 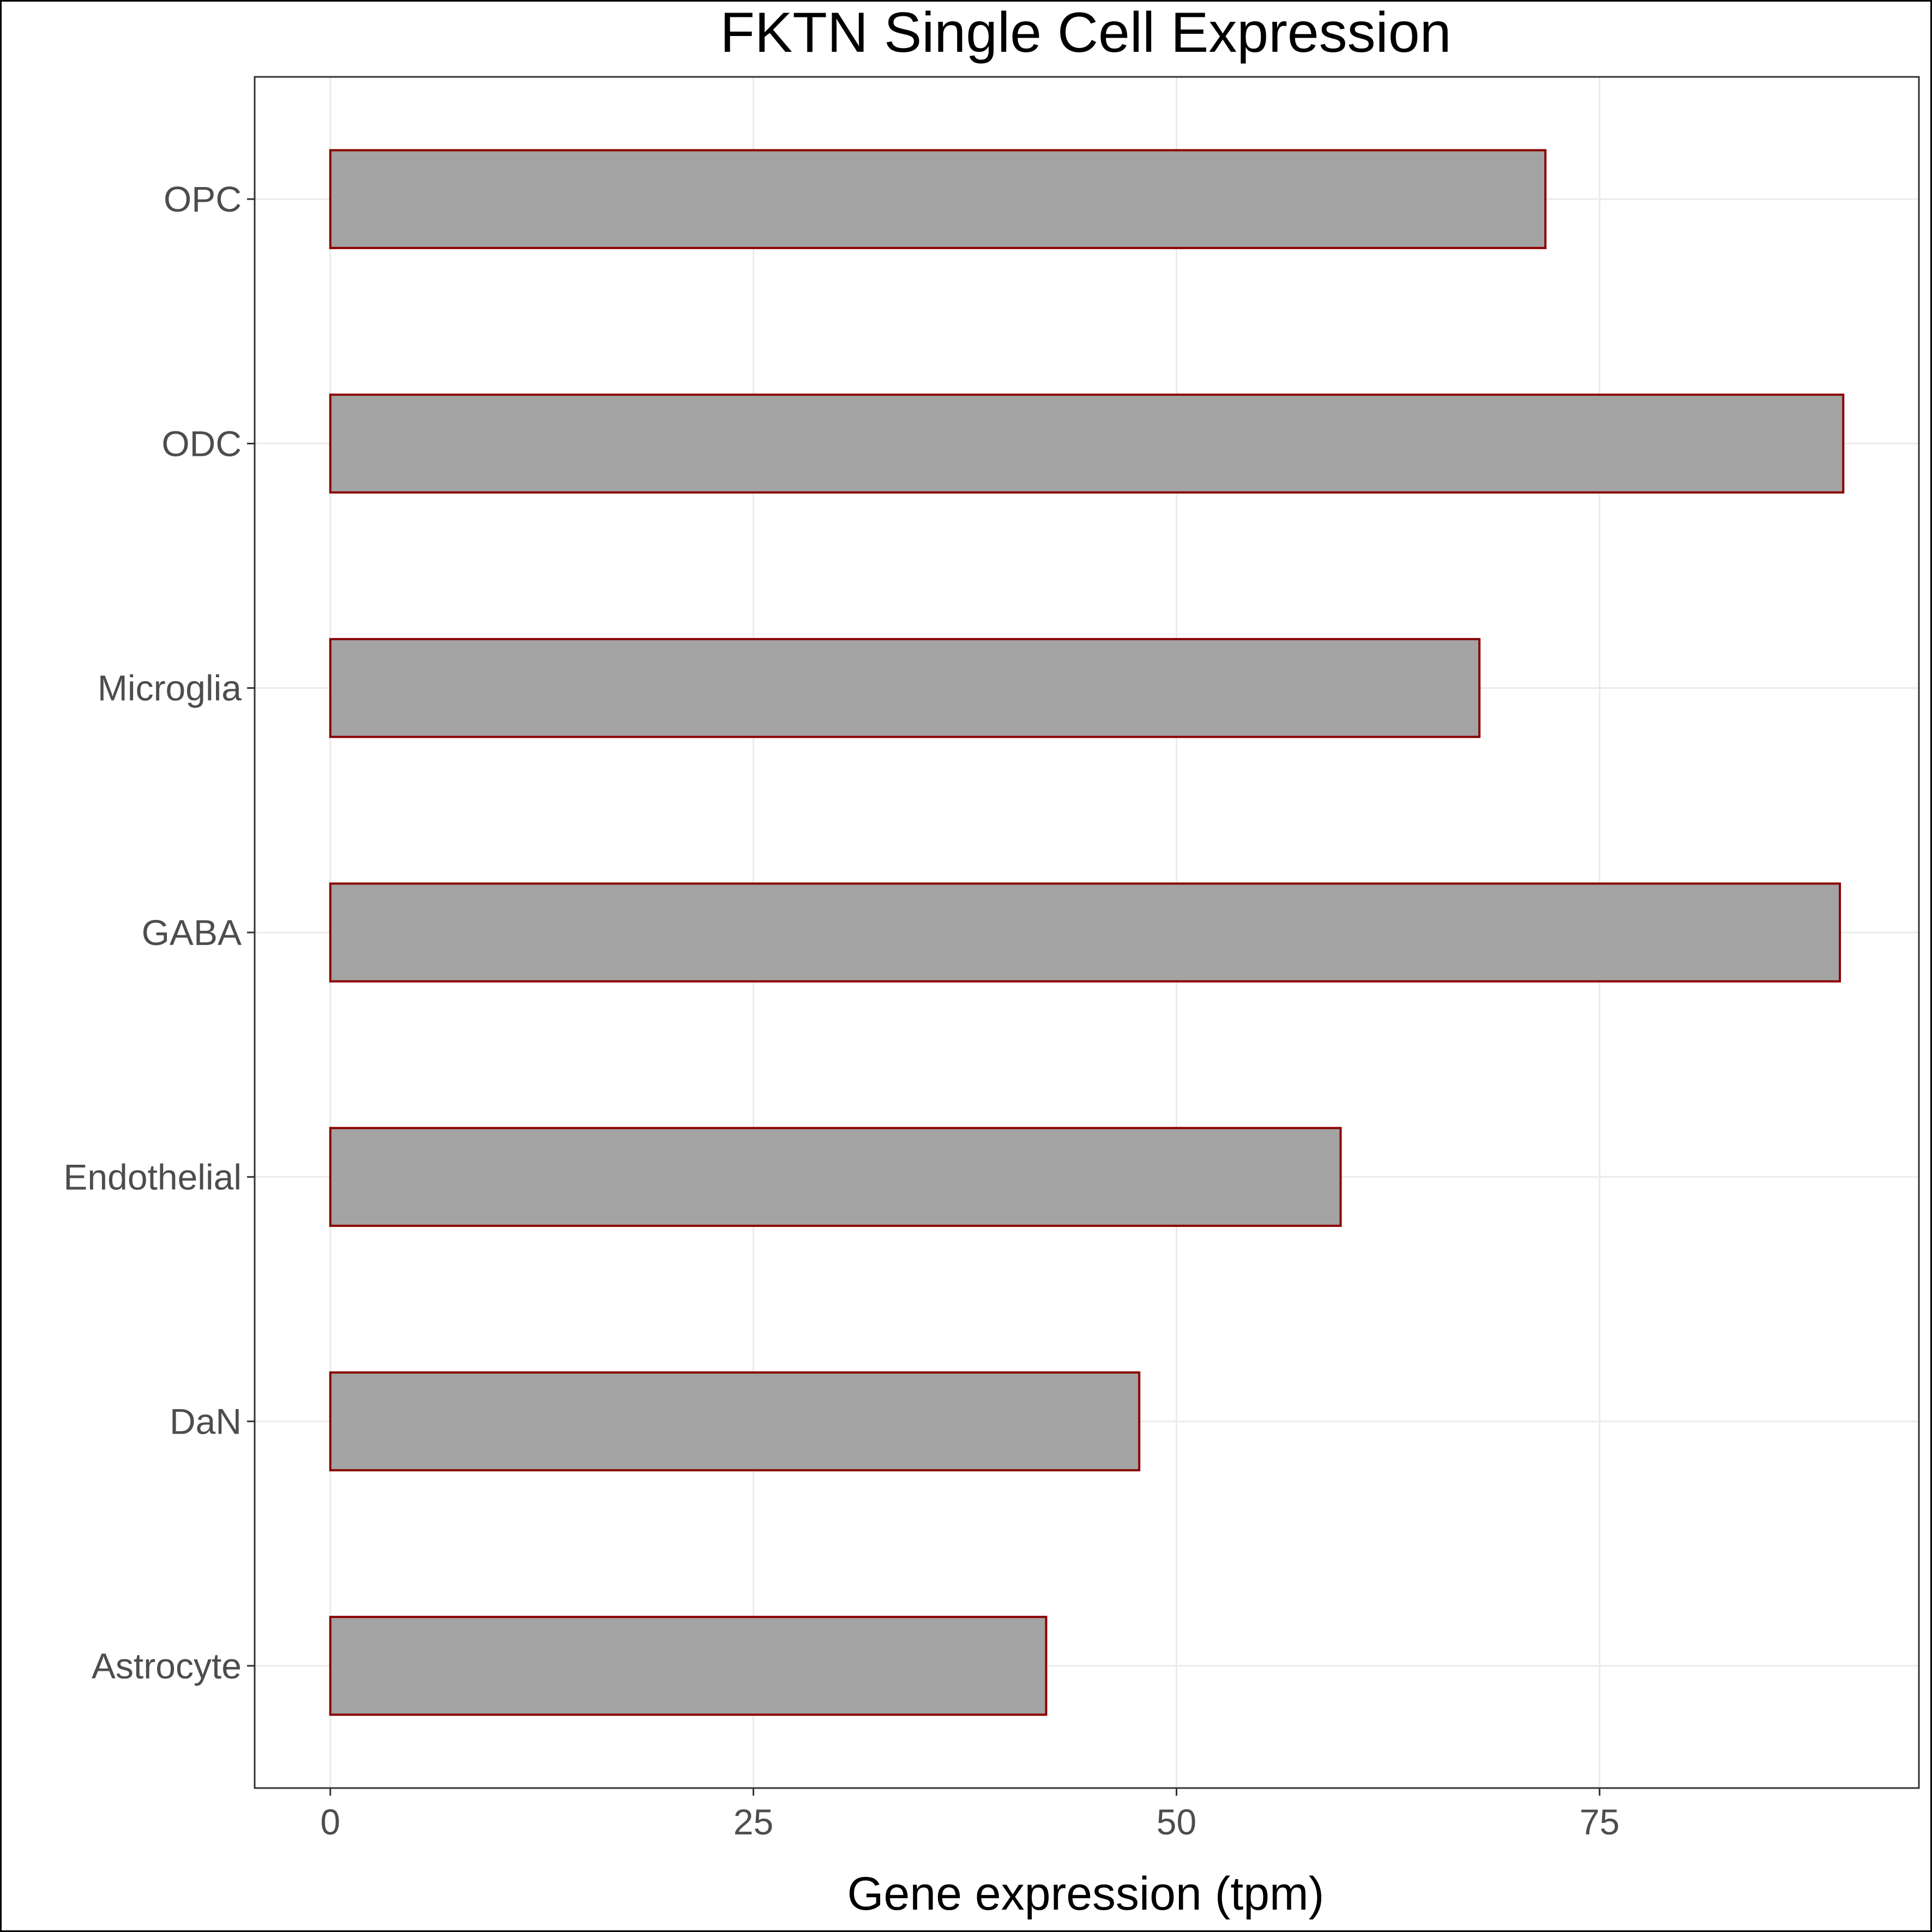 I want to click on y-tick-label: Astrocyte, so click(x=167, y=1666).